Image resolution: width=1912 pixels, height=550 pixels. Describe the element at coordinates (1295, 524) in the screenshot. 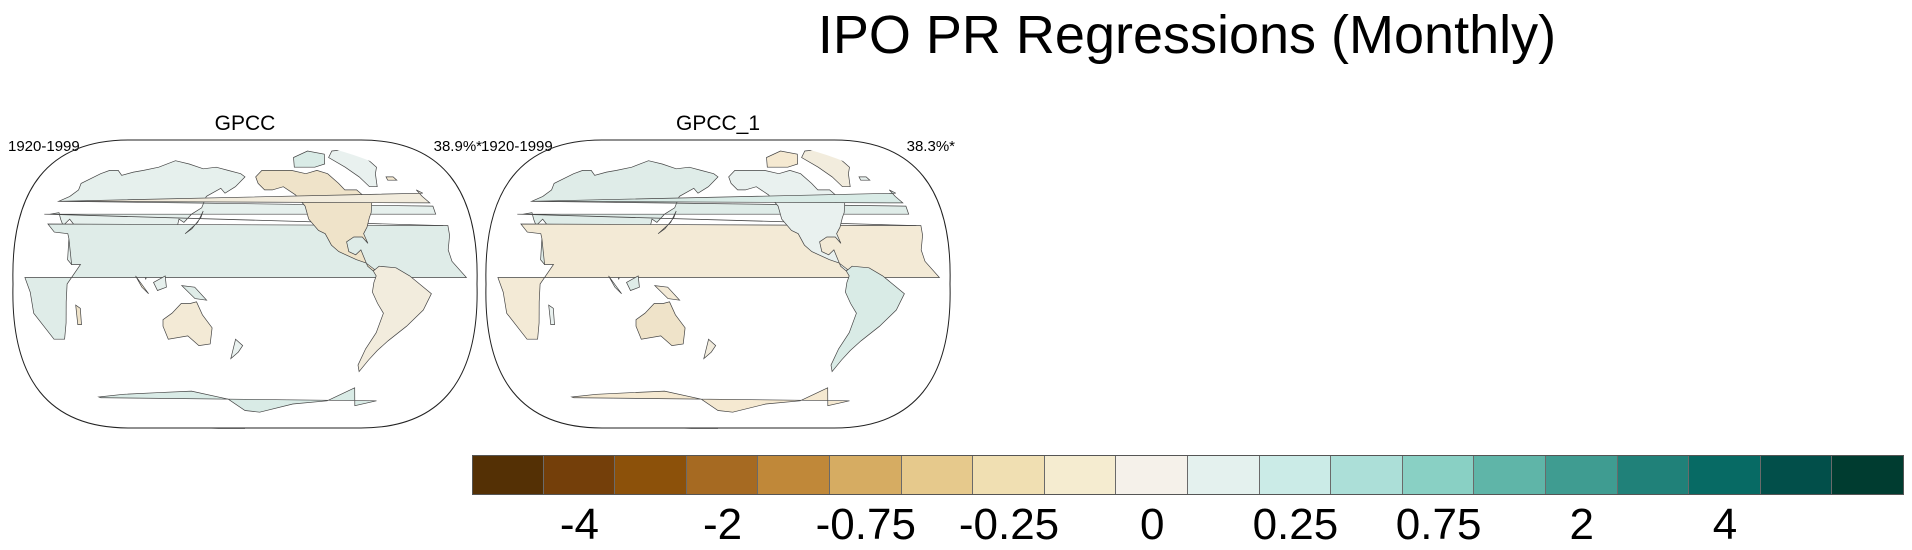

I see `colorbar-label: 0.25` at that location.